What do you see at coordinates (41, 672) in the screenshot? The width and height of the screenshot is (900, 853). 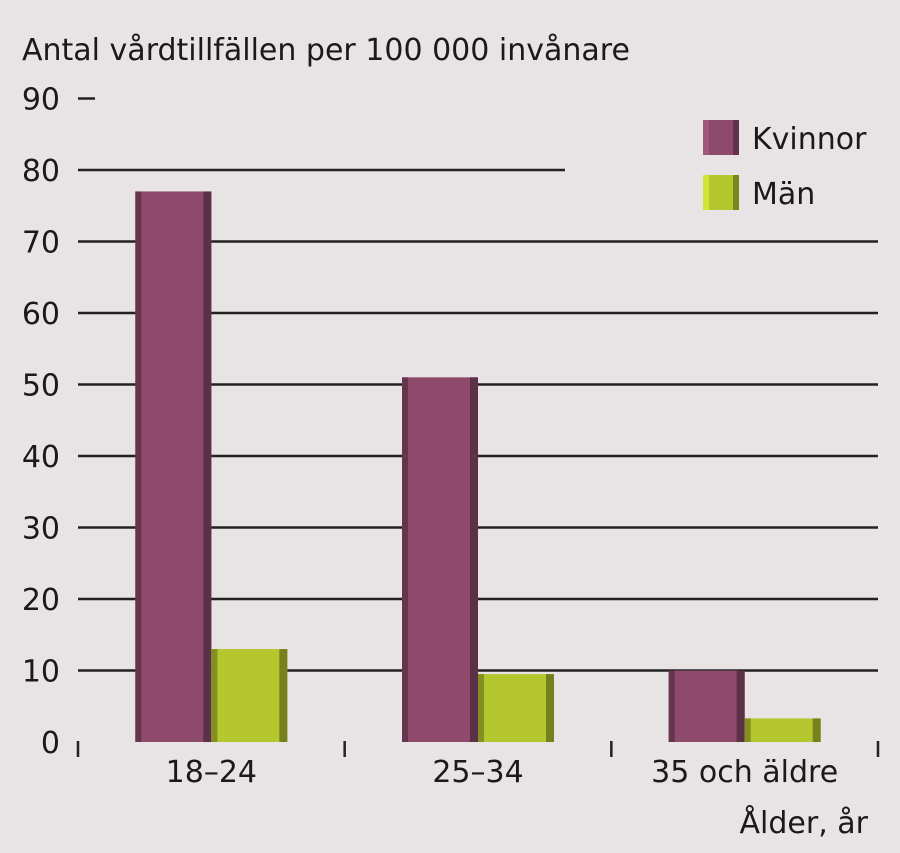 I see `y-tick-label: 10` at bounding box center [41, 672].